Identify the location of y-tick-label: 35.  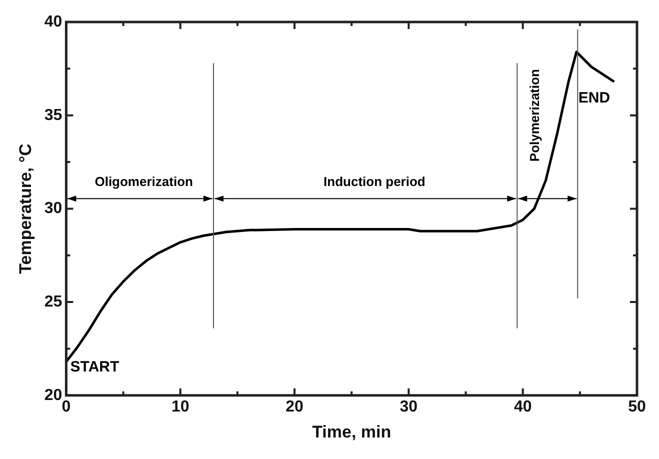
(53, 115).